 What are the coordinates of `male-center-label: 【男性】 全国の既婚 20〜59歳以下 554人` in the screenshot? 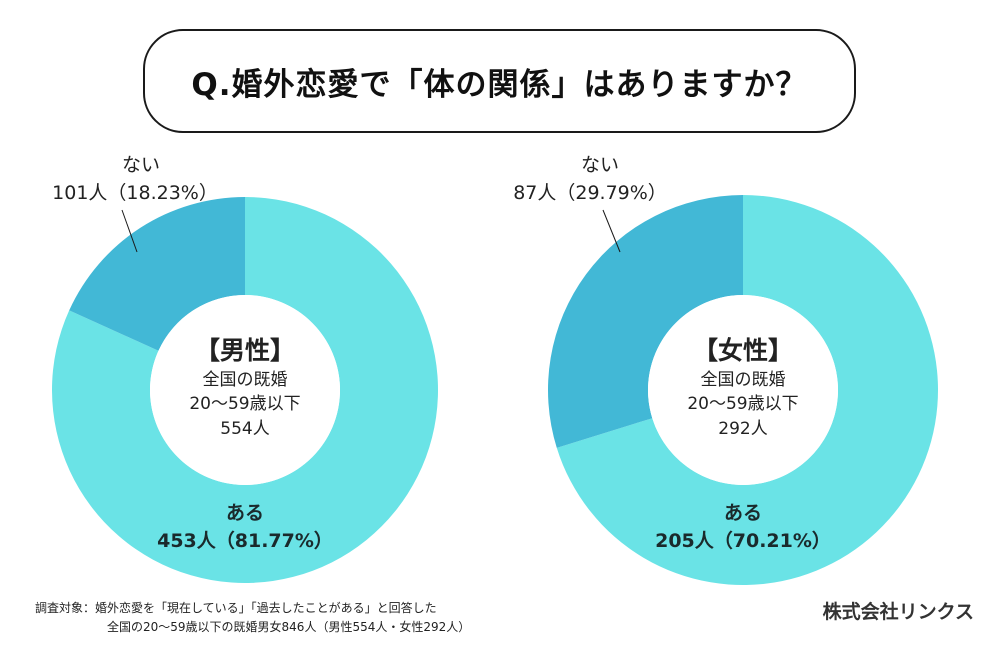 It's located at (245, 388).